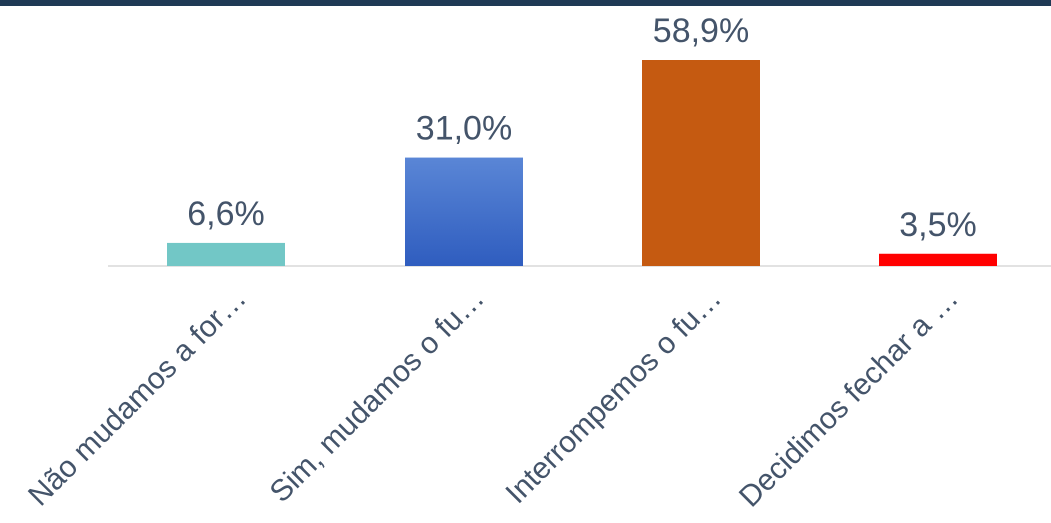  Describe the element at coordinates (938, 225) in the screenshot. I see `value-label-4: 3,5%` at that location.